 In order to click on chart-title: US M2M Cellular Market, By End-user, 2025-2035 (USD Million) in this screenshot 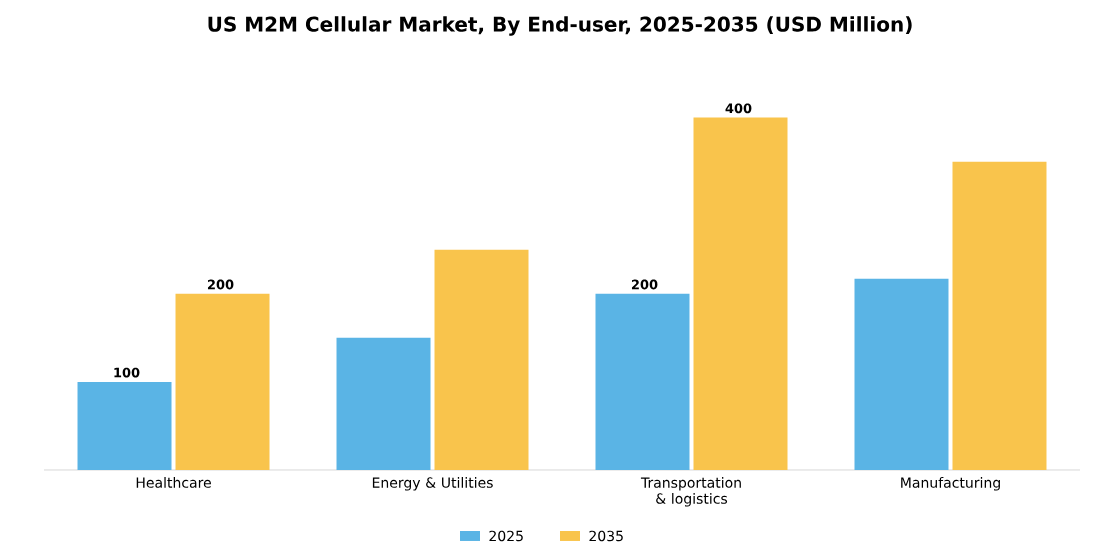, I will do `click(560, 26)`.